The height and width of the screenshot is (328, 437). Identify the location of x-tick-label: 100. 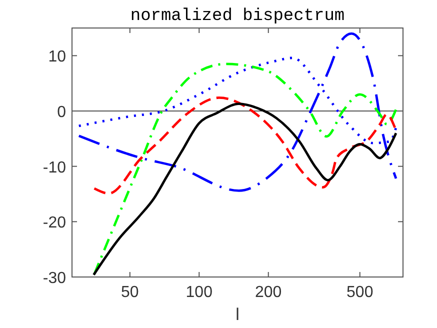
(199, 292).